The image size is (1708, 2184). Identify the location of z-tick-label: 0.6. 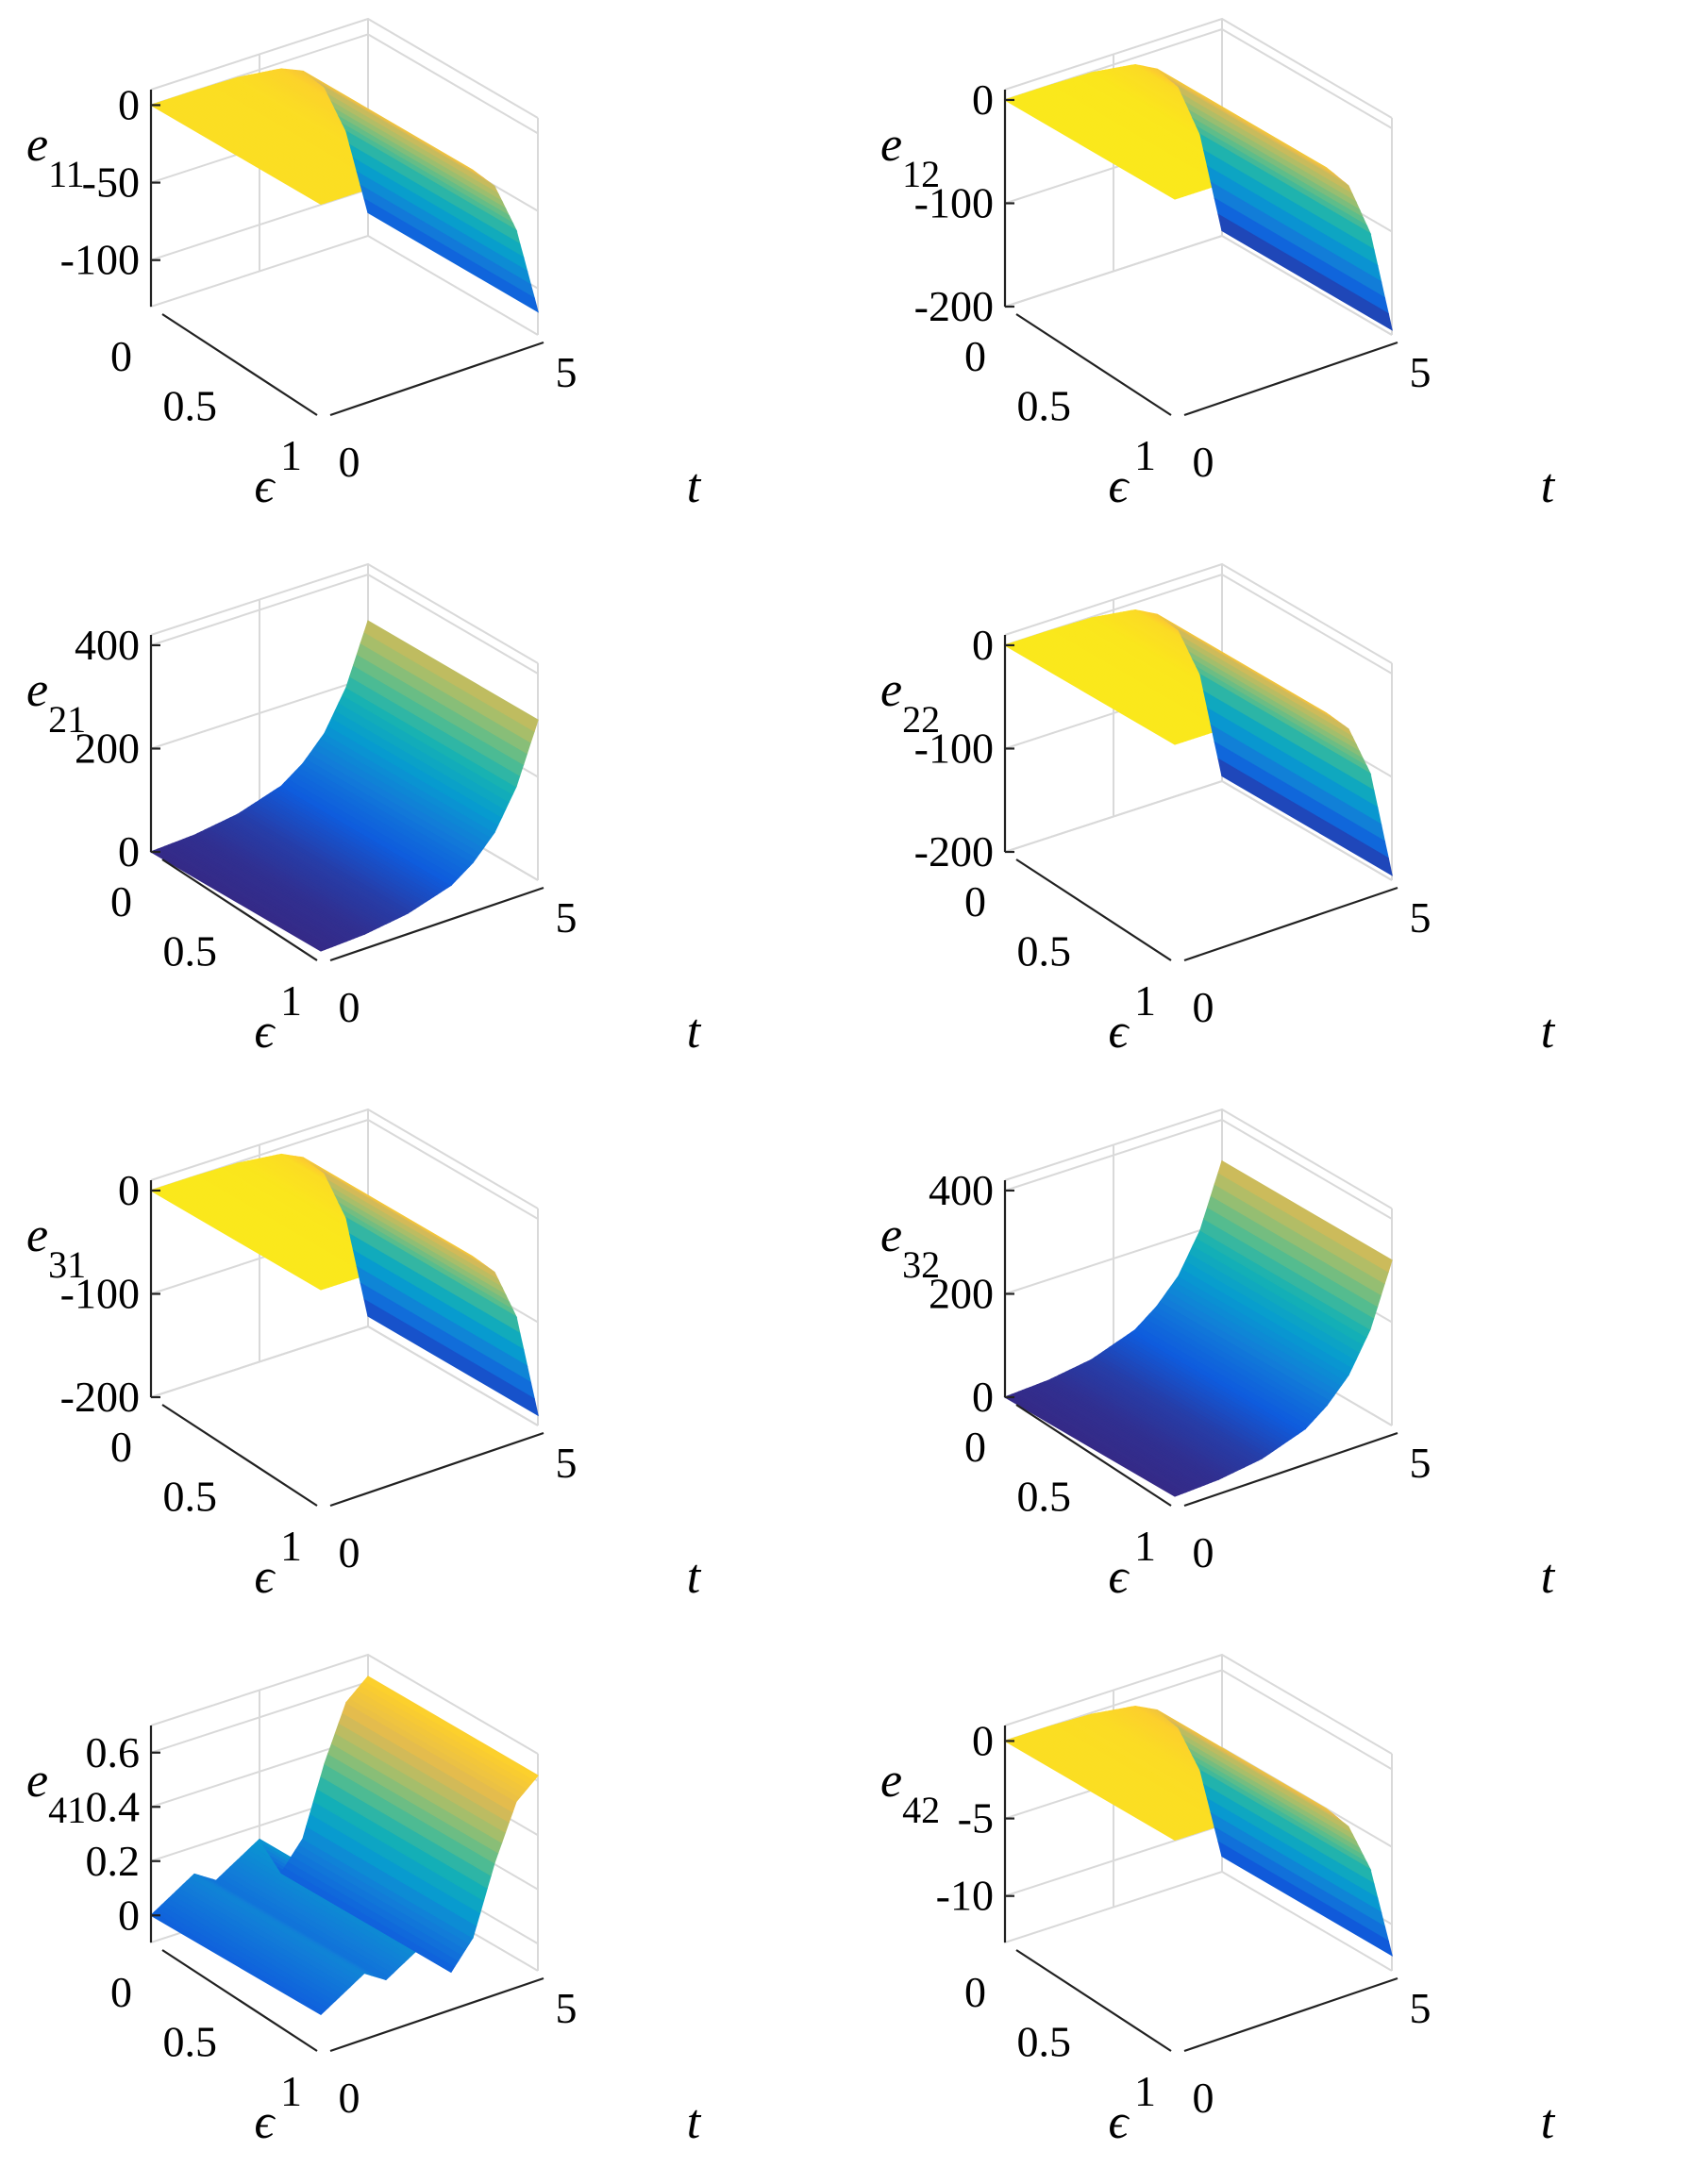
(113, 1752).